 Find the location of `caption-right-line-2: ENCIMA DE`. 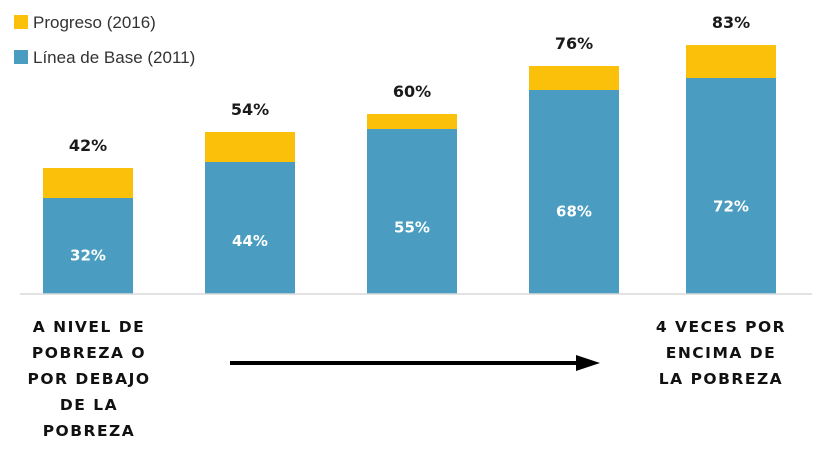

caption-right-line-2: ENCIMA DE is located at coordinates (721, 353).